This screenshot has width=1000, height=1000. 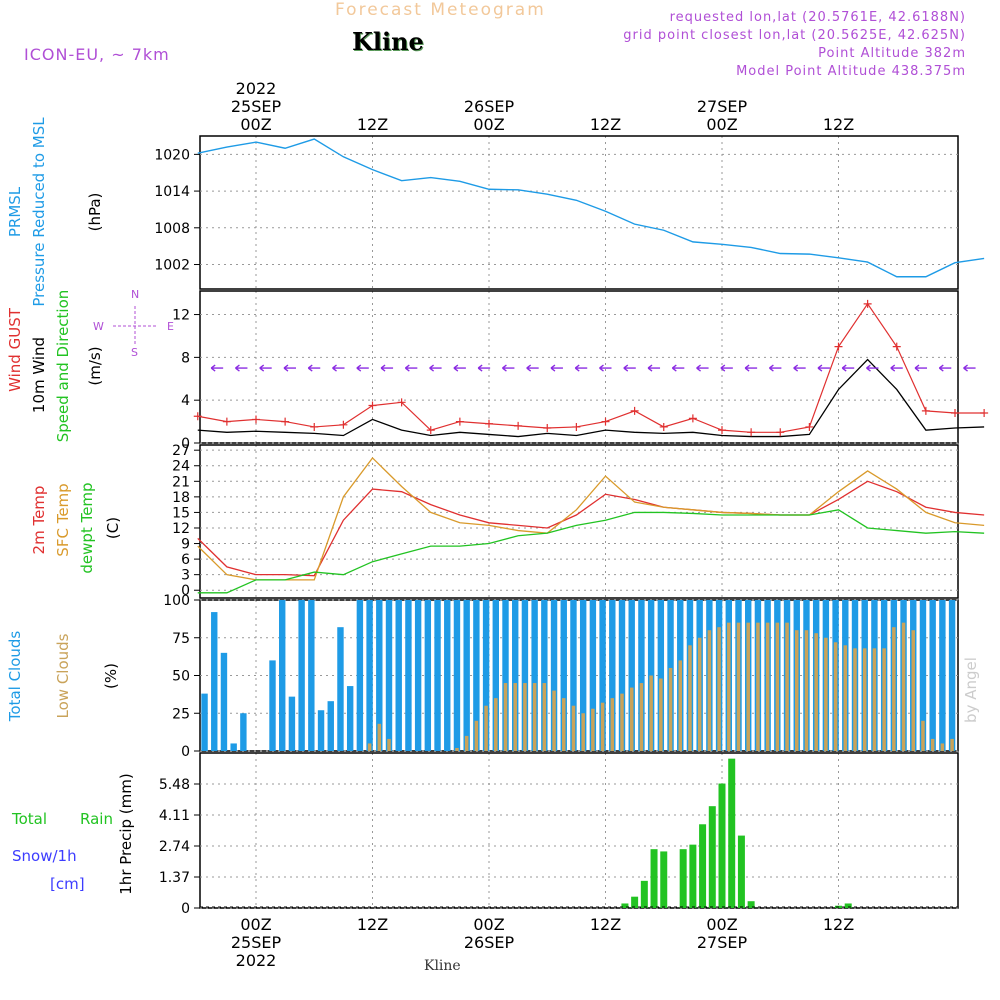 What do you see at coordinates (111, 676) in the screenshot?
I see `clouds-unit-label: (%)` at bounding box center [111, 676].